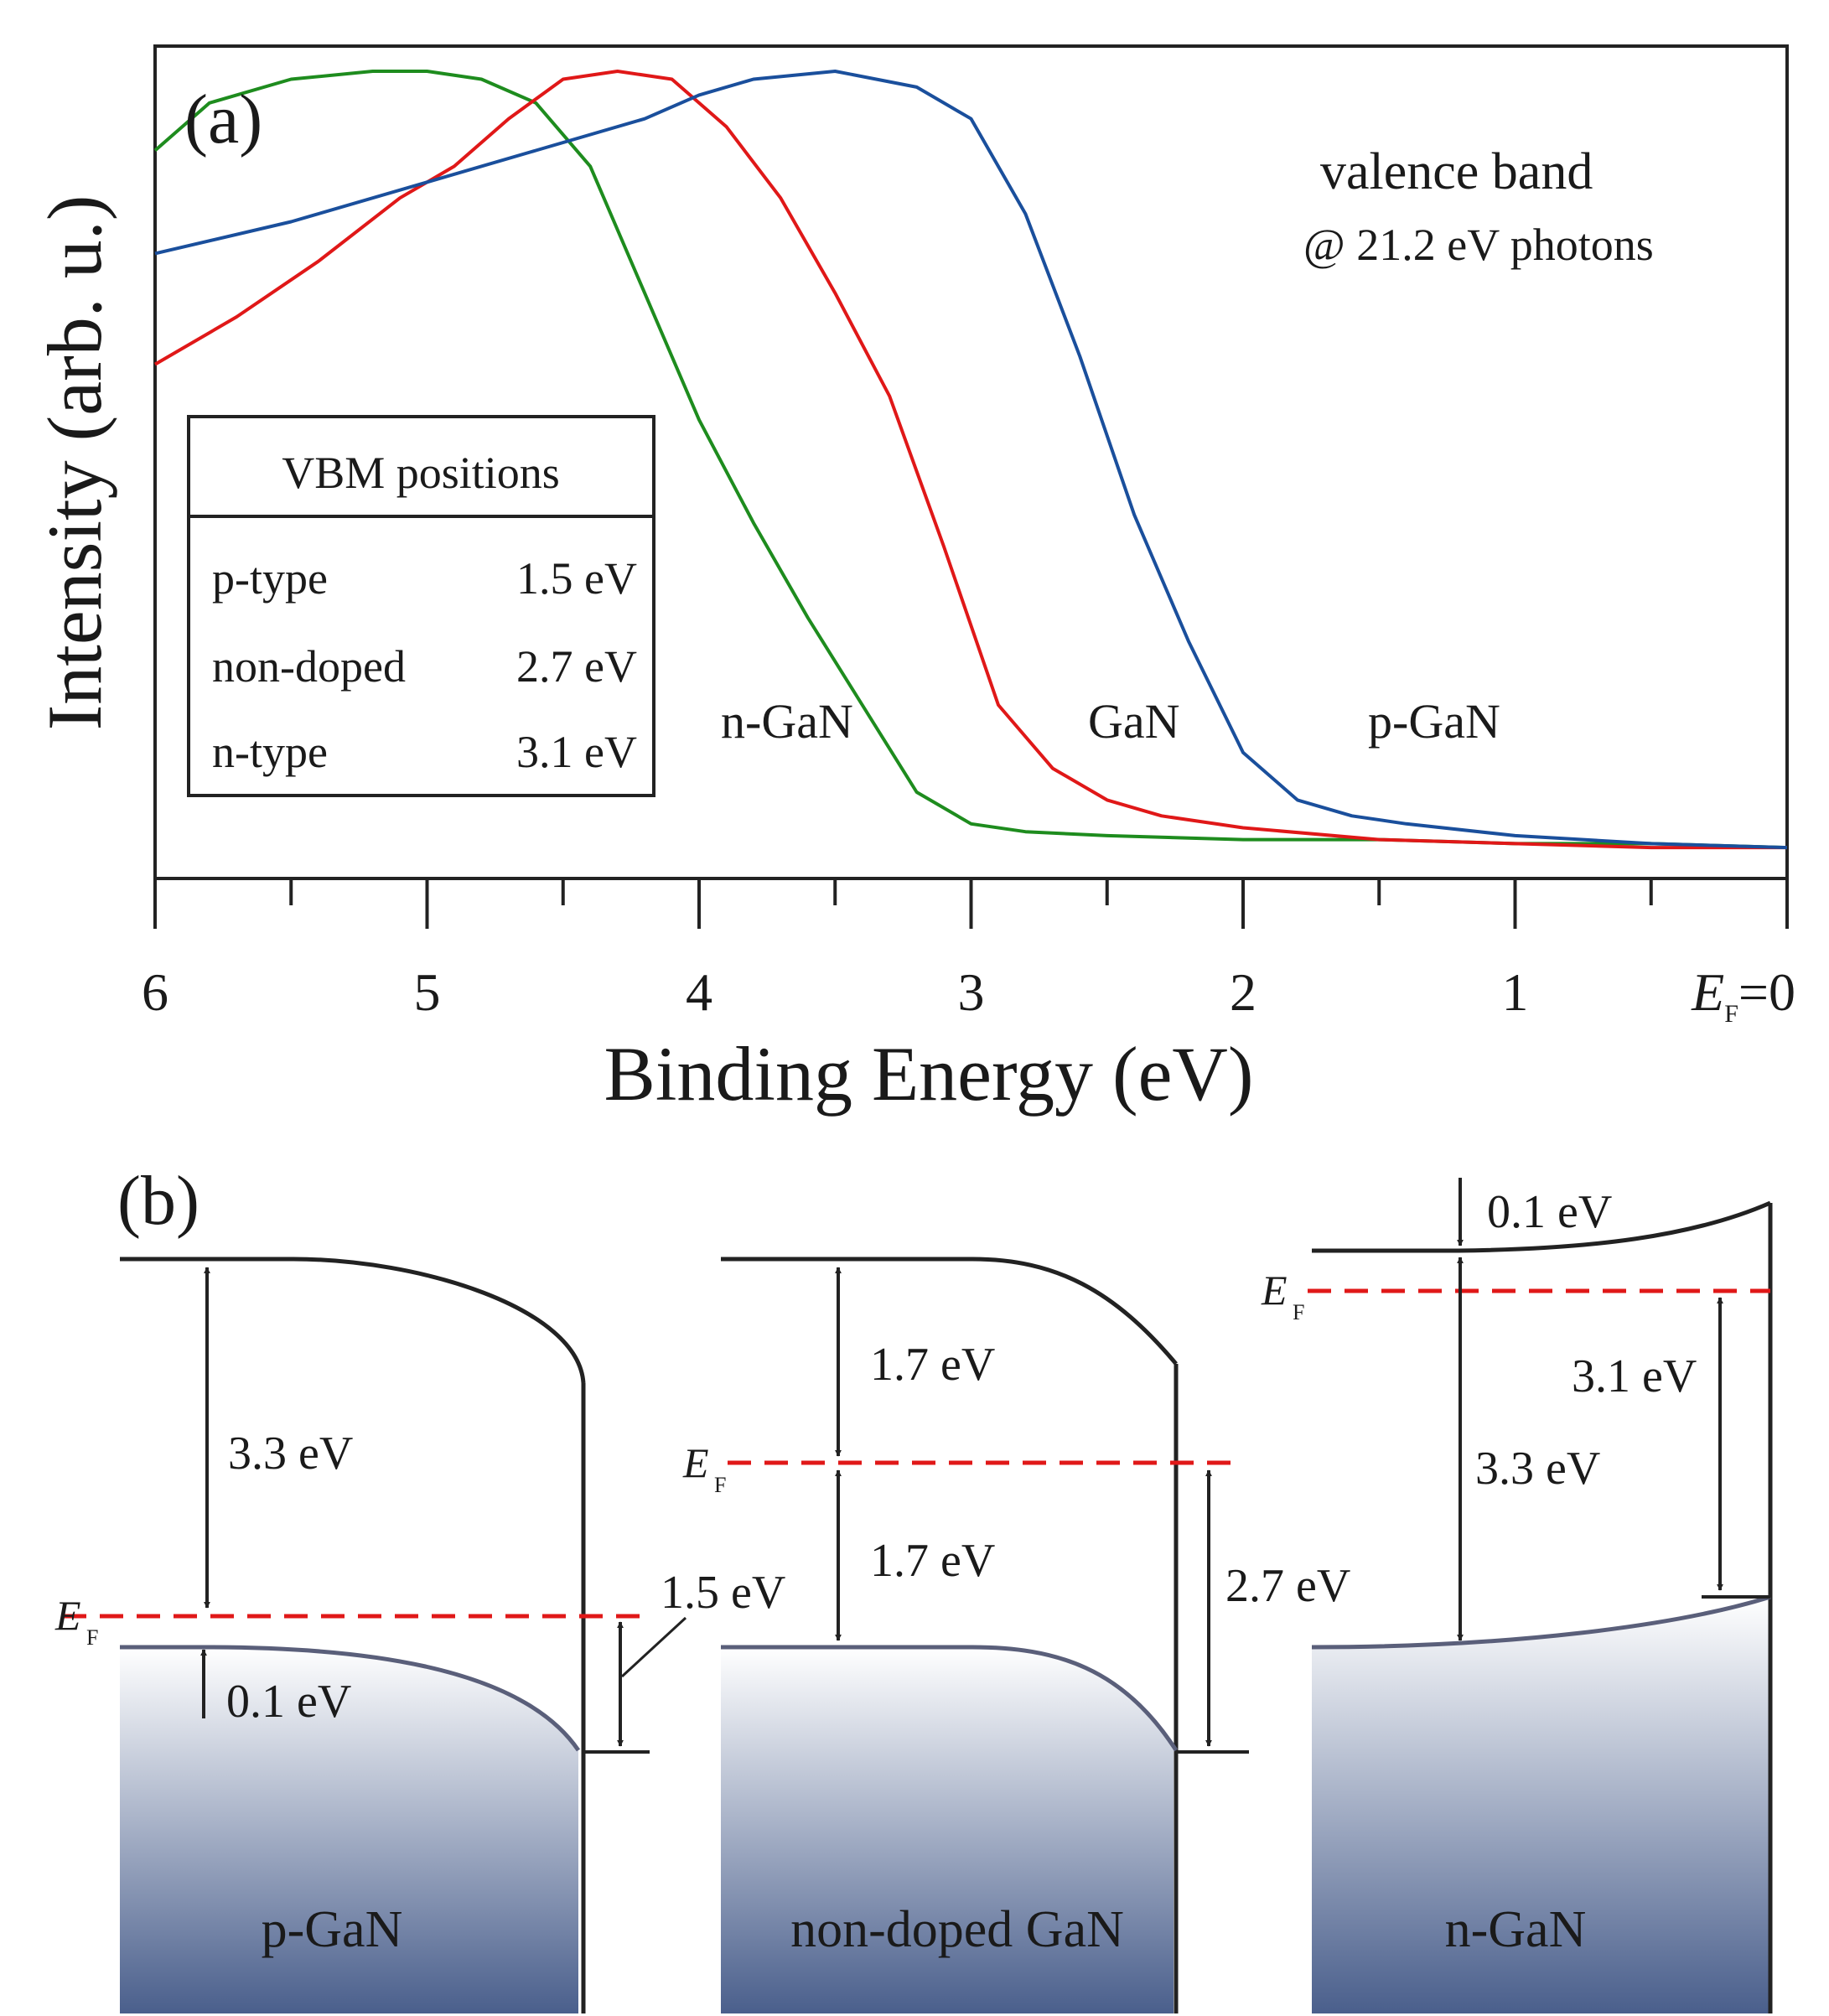 The height and width of the screenshot is (2016, 1829). What do you see at coordinates (699, 992) in the screenshot?
I see `x-tick-label: 4` at bounding box center [699, 992].